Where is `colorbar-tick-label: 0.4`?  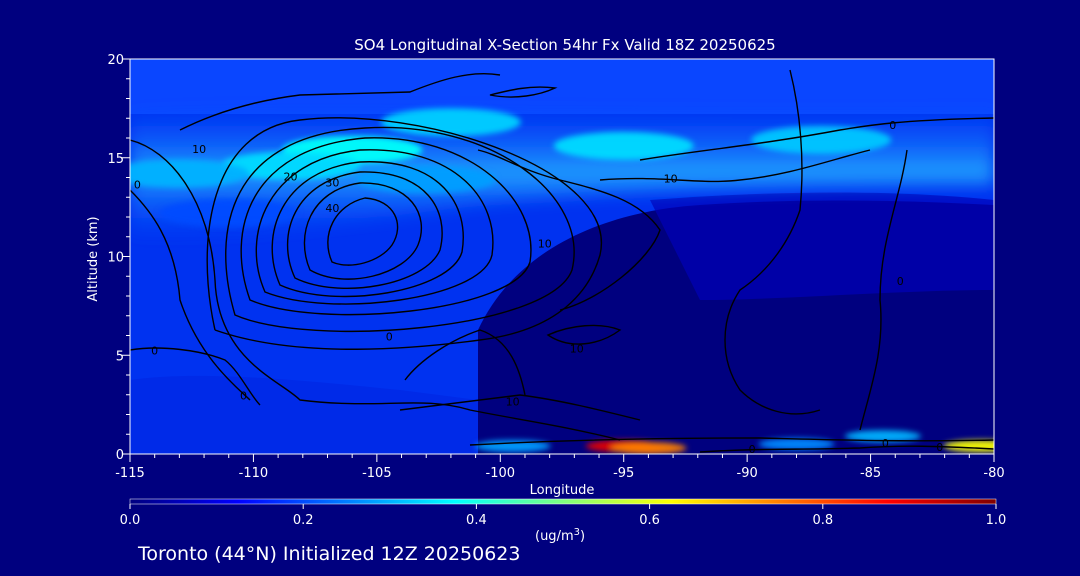
colorbar-tick-label: 0.4 is located at coordinates (476, 520).